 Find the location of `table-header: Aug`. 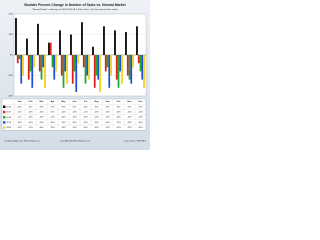

table-header: Aug is located at coordinates (96, 101).